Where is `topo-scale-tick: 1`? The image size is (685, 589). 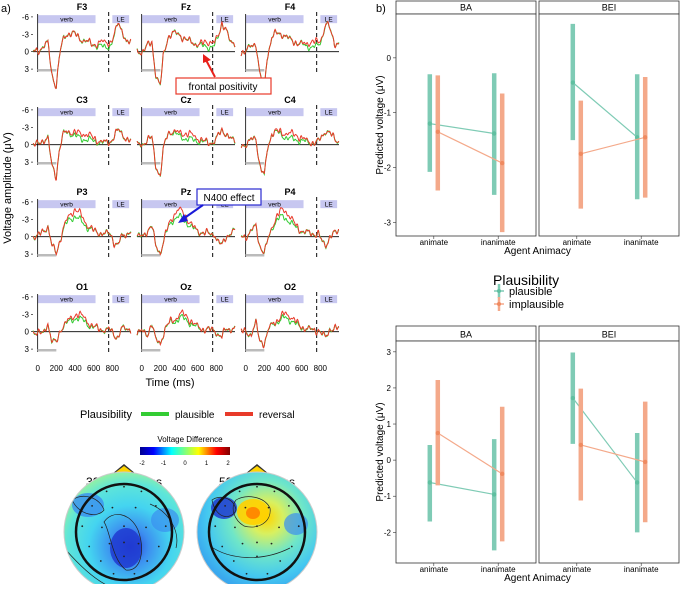
topo-scale-tick: 1 is located at coordinates (207, 464).